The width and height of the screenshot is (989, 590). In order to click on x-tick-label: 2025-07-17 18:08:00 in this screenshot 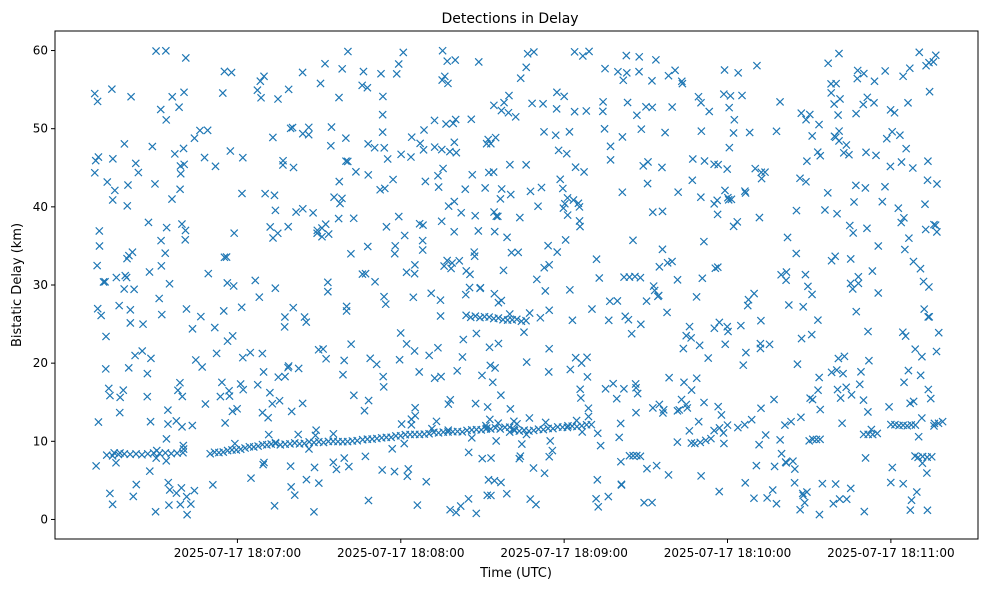, I will do `click(400, 553)`.